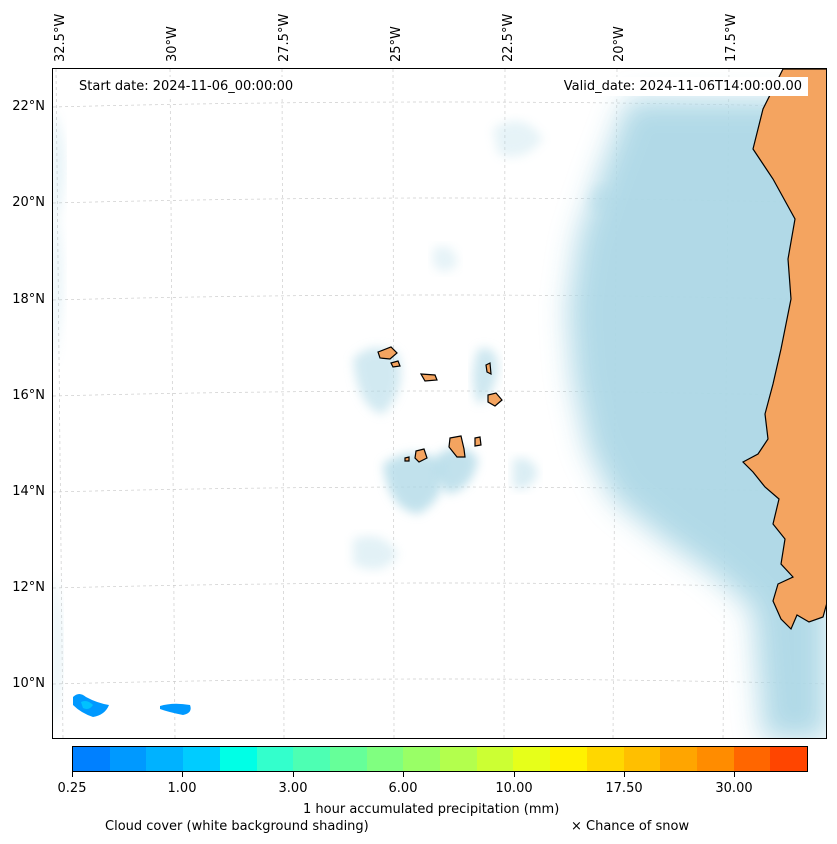  Describe the element at coordinates (172, 44) in the screenshot. I see `longitude-label: 30°W` at that location.